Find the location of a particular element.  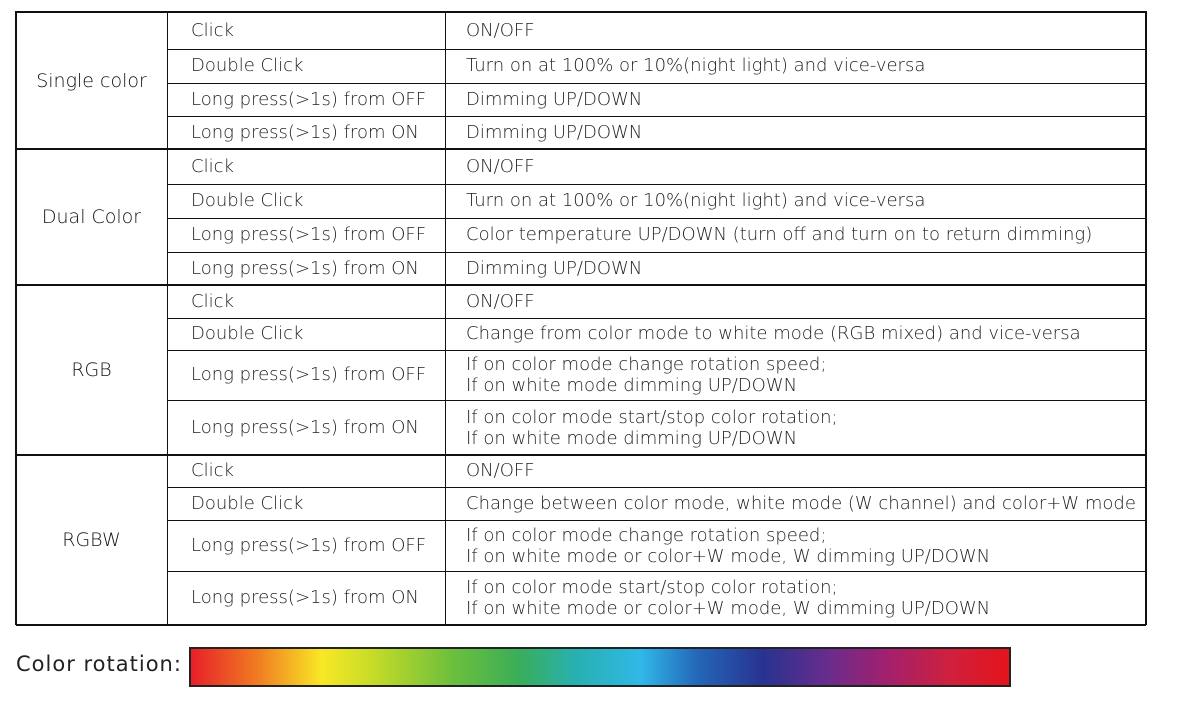

group-name: RGBW is located at coordinates (91, 540).